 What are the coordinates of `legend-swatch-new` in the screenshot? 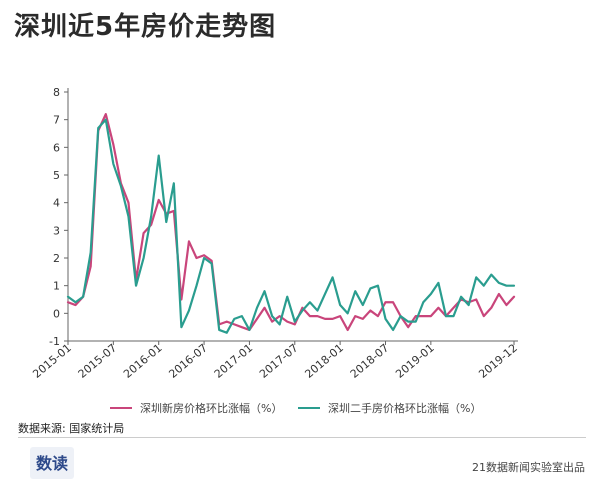 It's located at (121, 408).